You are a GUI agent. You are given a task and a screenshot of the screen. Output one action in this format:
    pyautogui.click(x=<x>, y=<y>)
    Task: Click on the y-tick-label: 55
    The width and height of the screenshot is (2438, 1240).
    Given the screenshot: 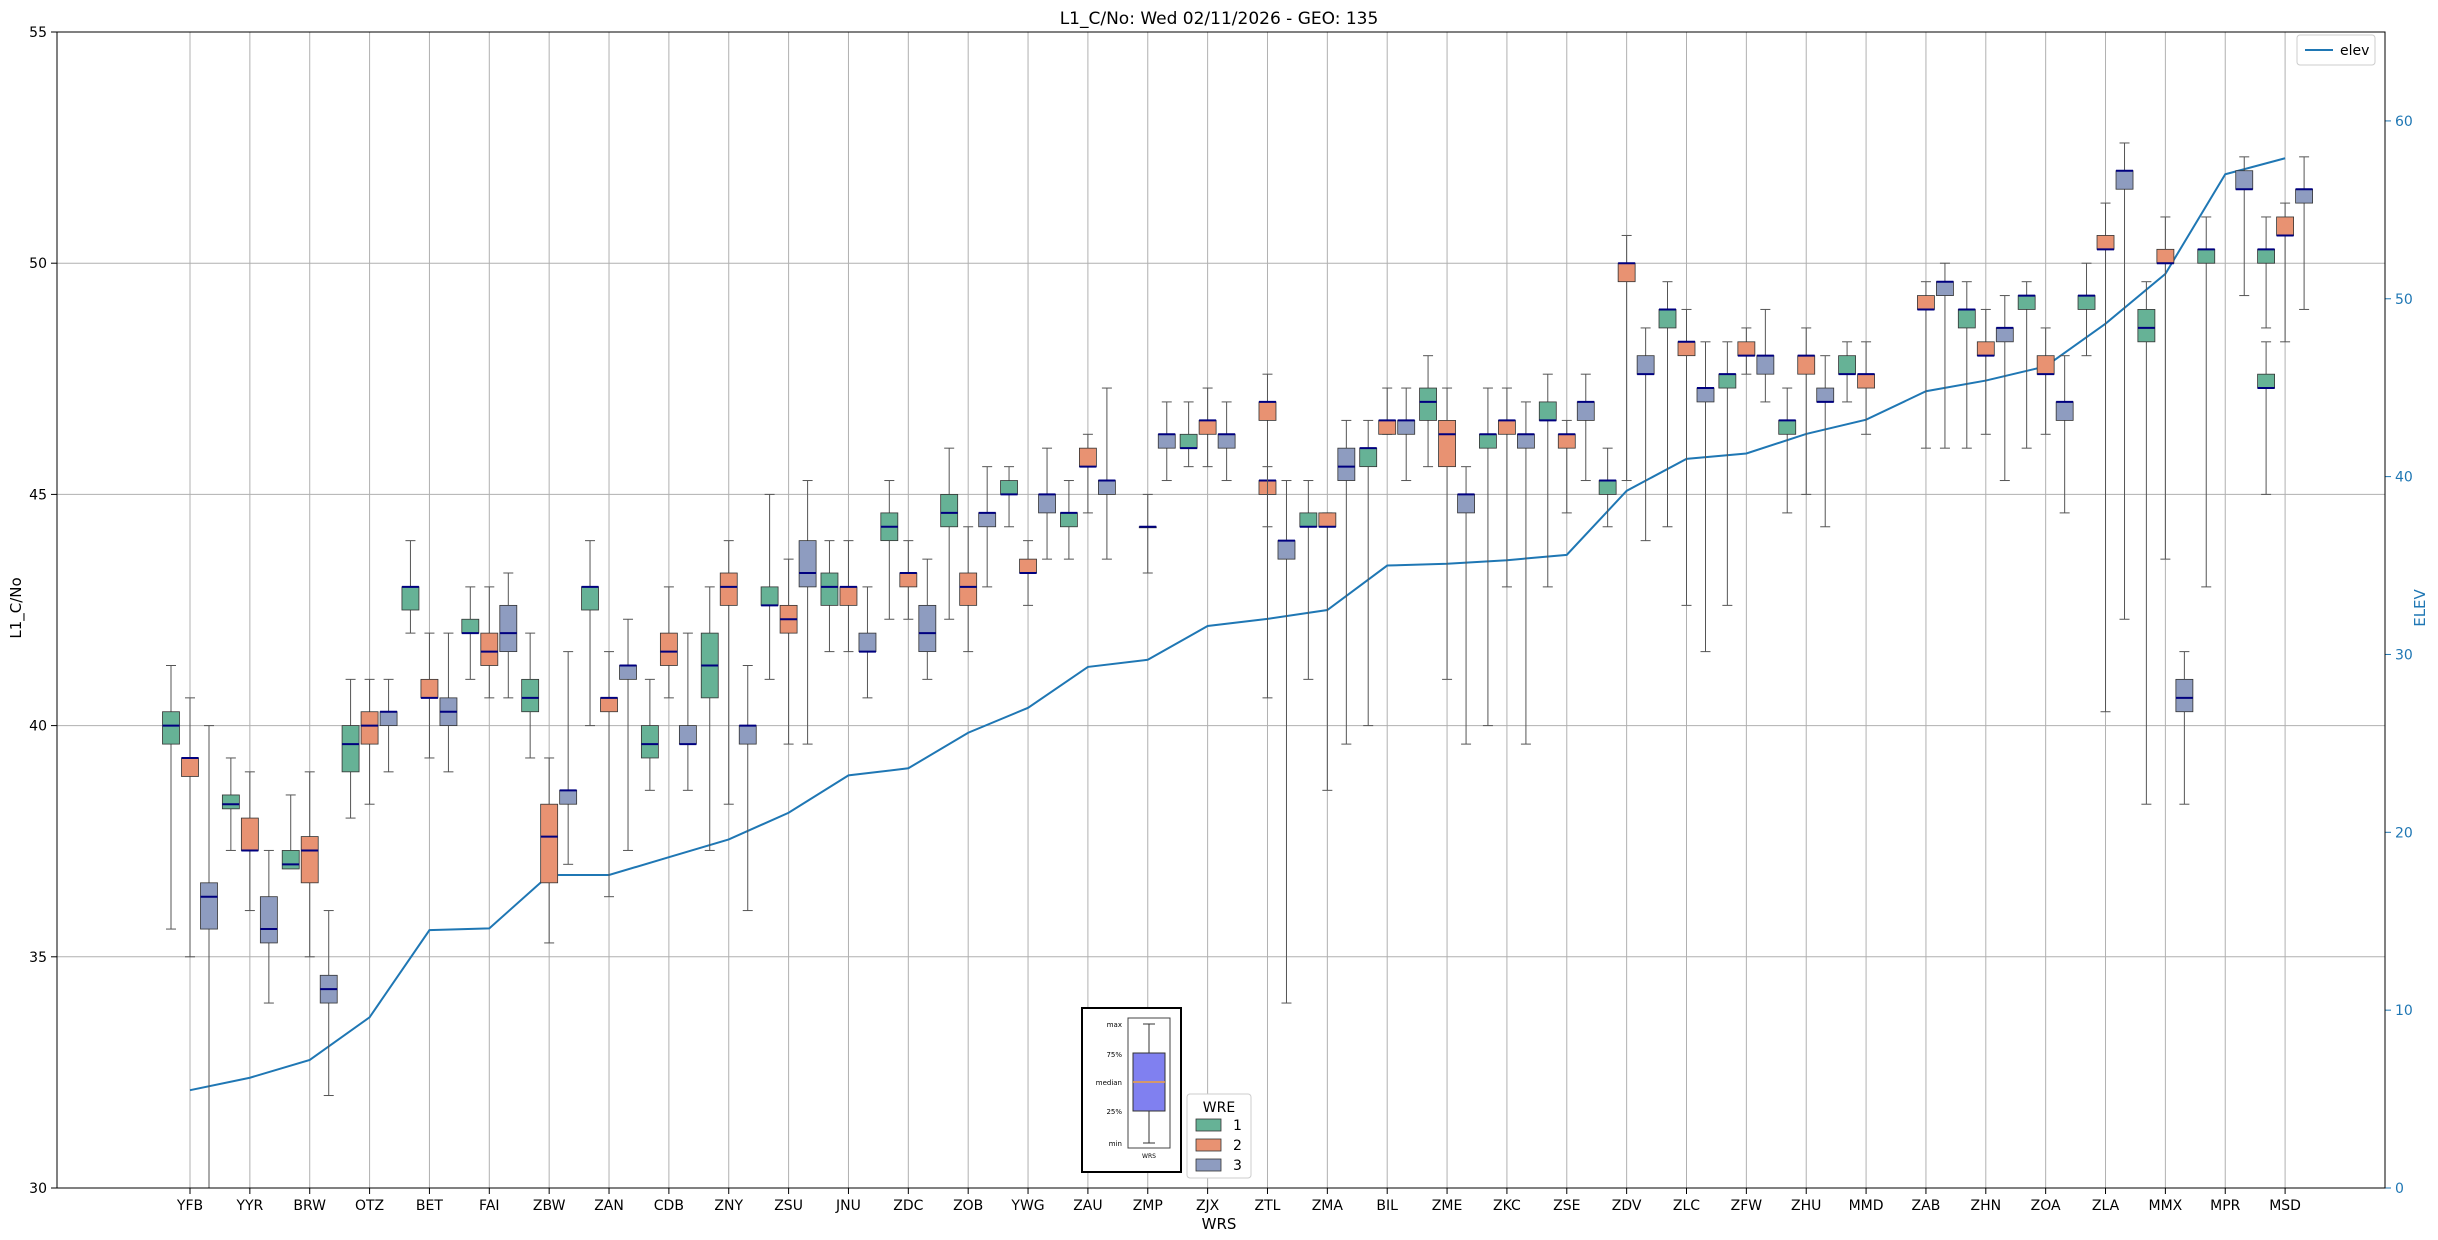 What is the action you would take?
    pyautogui.click(x=38, y=33)
    